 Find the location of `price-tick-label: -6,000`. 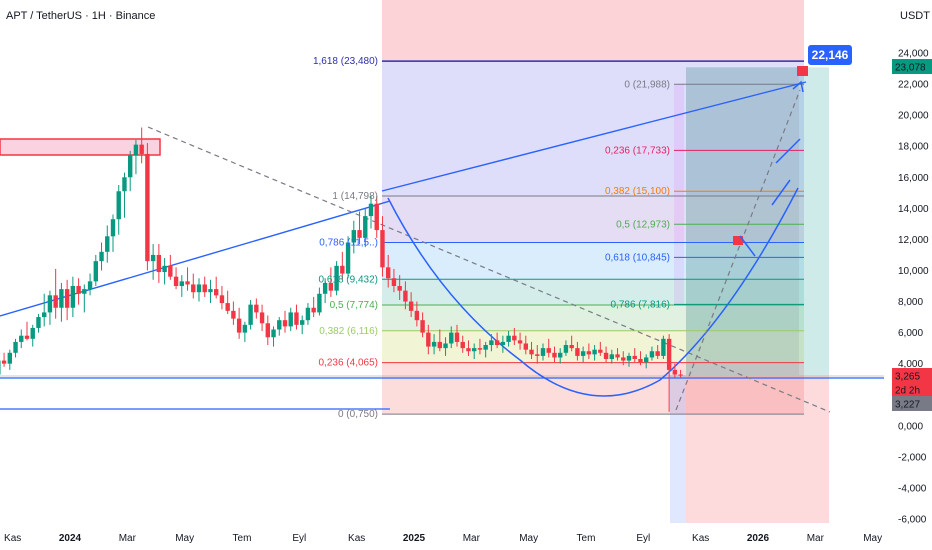

price-tick-label: -6,000 is located at coordinates (912, 520).